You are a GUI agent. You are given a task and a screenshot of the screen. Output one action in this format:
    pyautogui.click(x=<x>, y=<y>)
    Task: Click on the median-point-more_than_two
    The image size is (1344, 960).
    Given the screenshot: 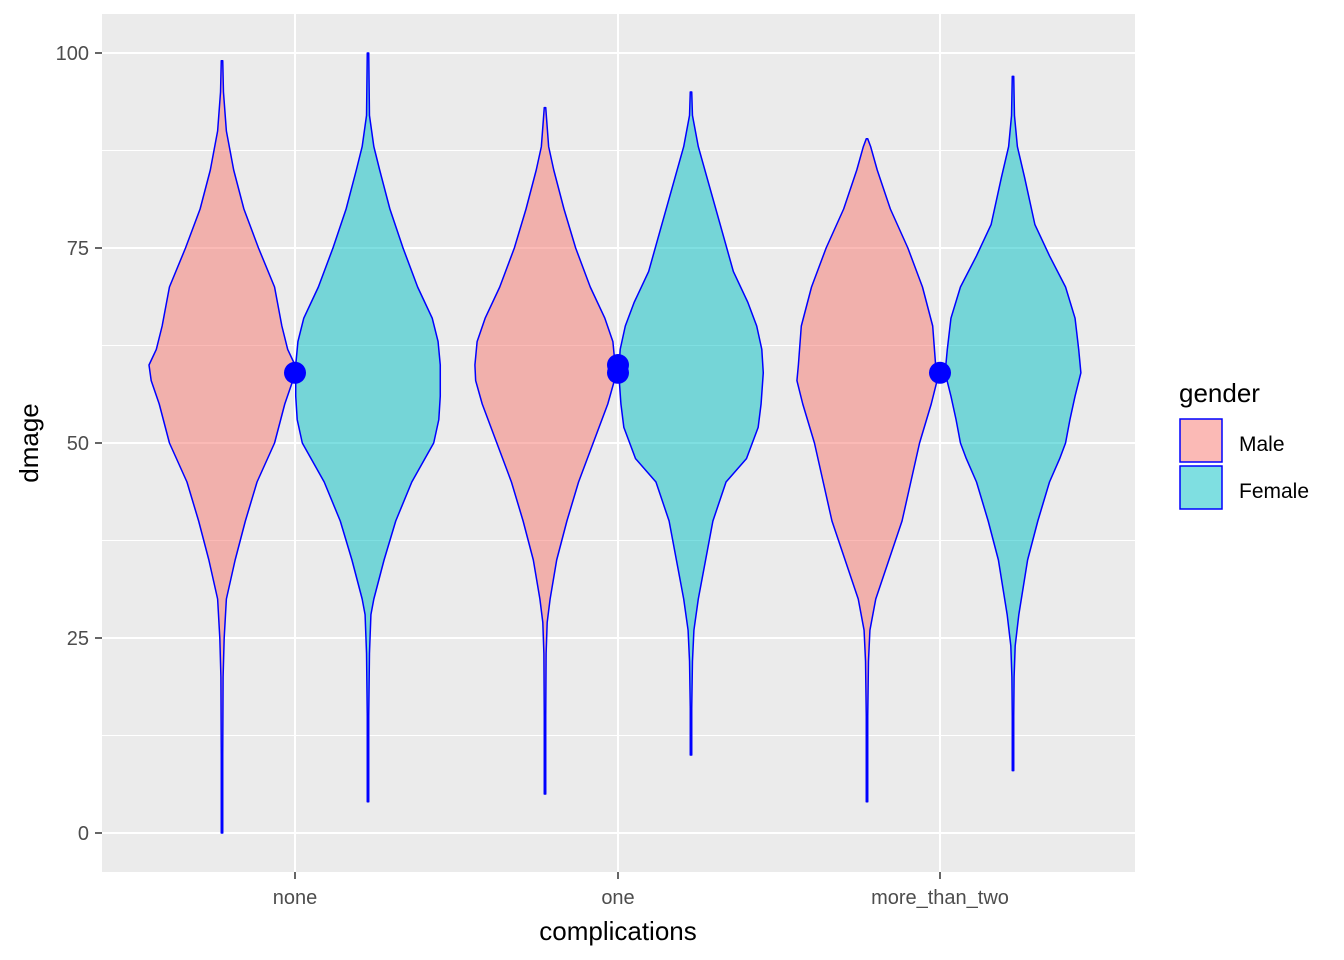 What is the action you would take?
    pyautogui.click(x=940, y=372)
    